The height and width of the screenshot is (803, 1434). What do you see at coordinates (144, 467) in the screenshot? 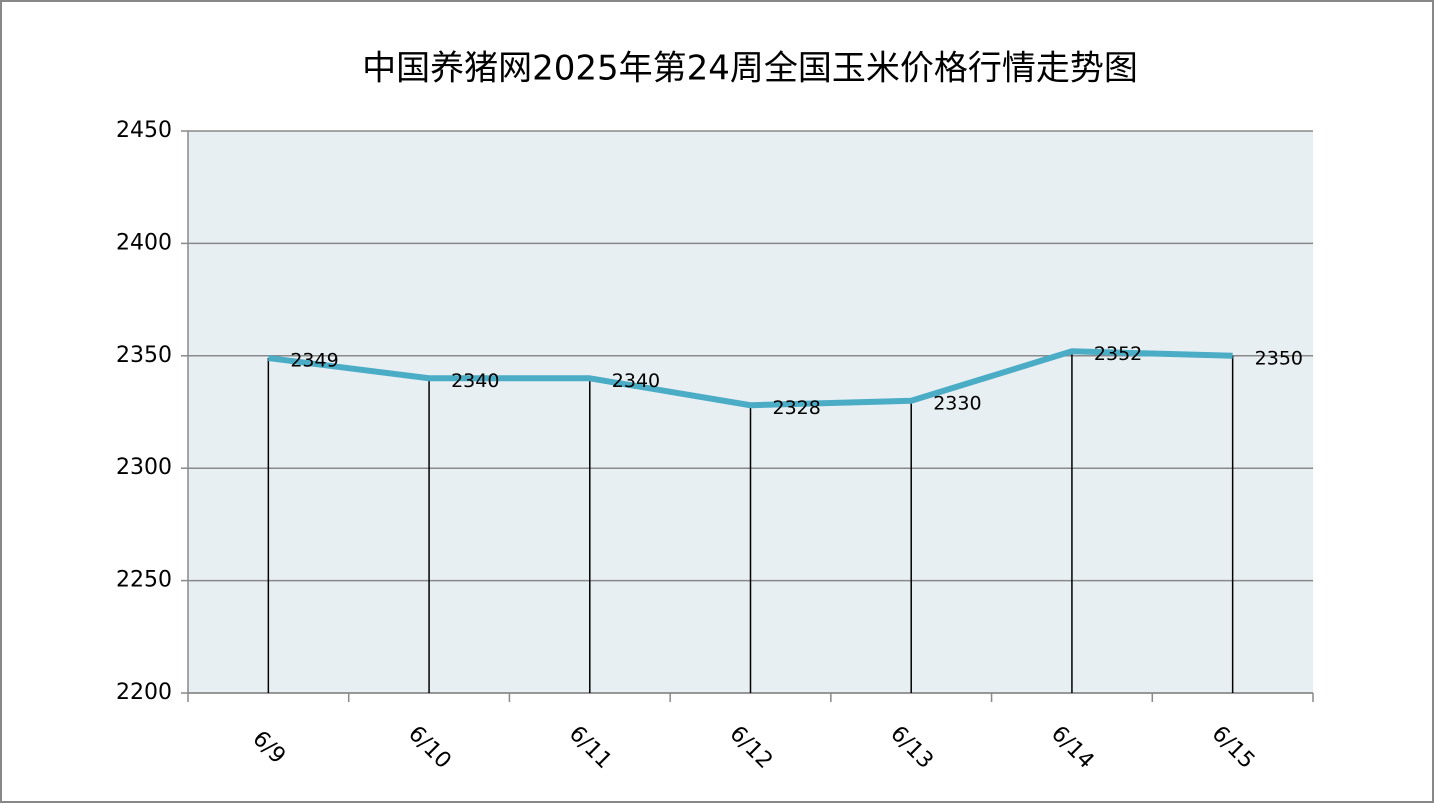
I see `y-tick-label: 2300` at bounding box center [144, 467].